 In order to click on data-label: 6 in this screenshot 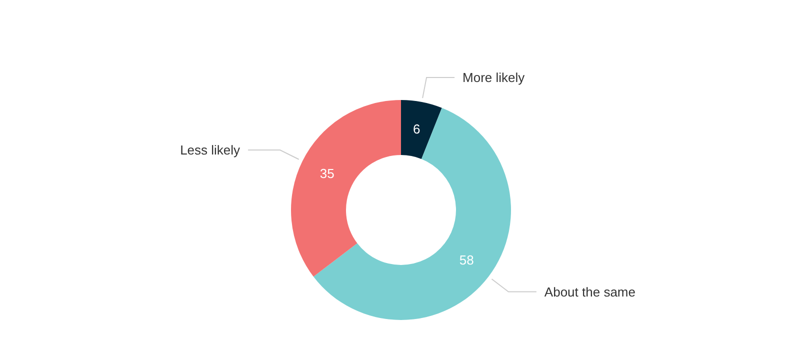, I will do `click(416, 129)`.